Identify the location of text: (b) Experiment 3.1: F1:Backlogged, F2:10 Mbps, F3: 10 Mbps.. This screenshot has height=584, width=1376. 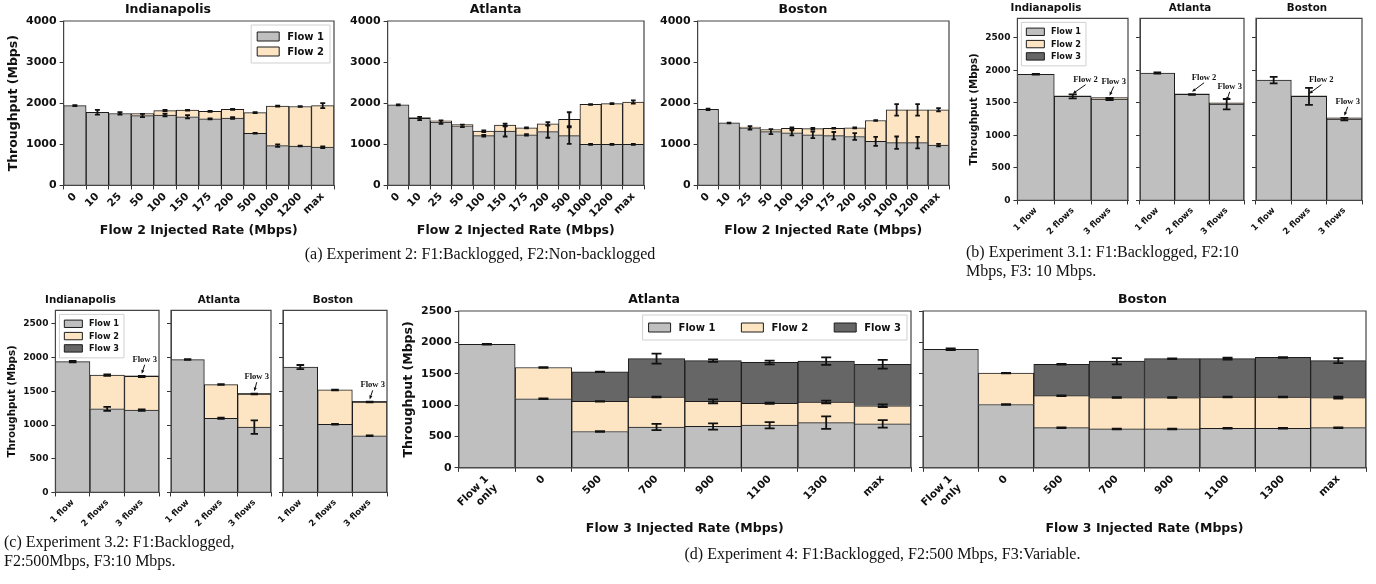
(1103, 261).